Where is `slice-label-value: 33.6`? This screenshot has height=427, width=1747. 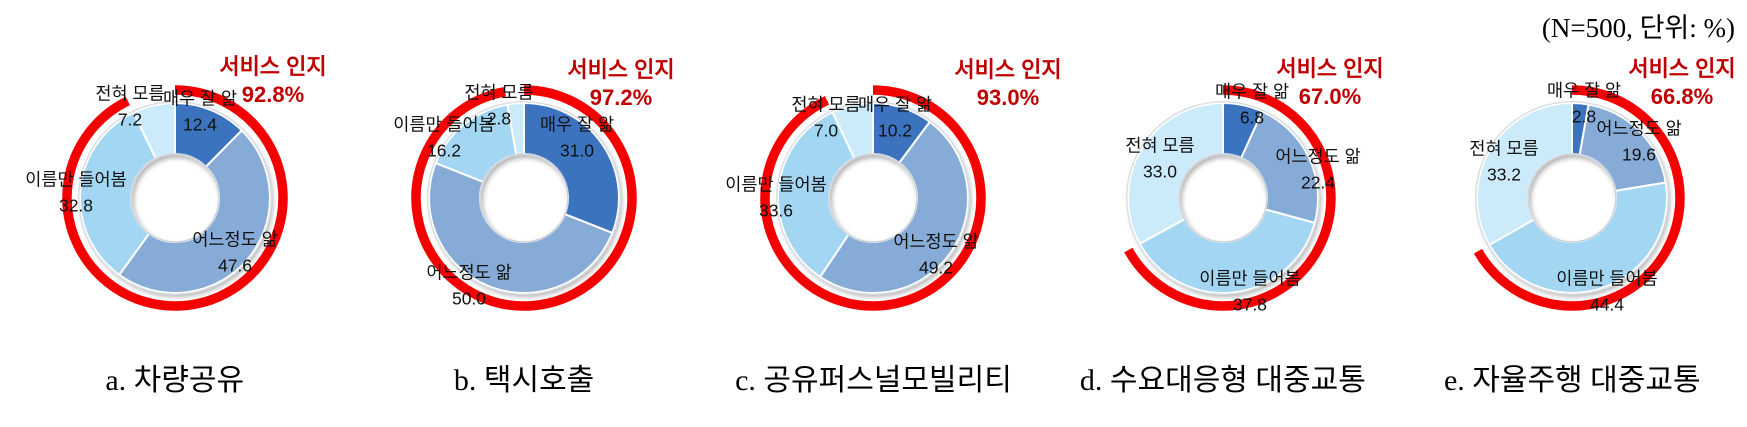 slice-label-value: 33.6 is located at coordinates (776, 211).